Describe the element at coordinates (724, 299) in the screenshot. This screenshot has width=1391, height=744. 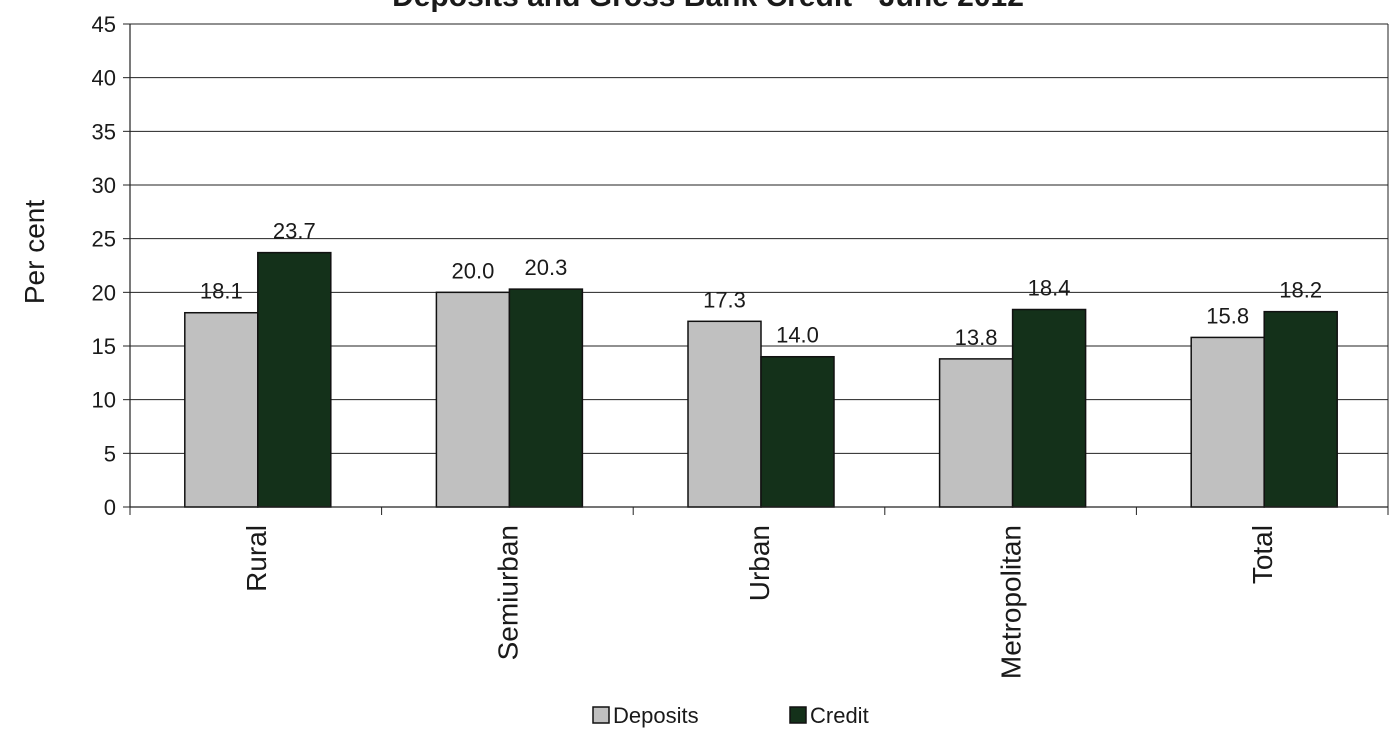
I see `data-label-deposits-urban: 17.3` at that location.